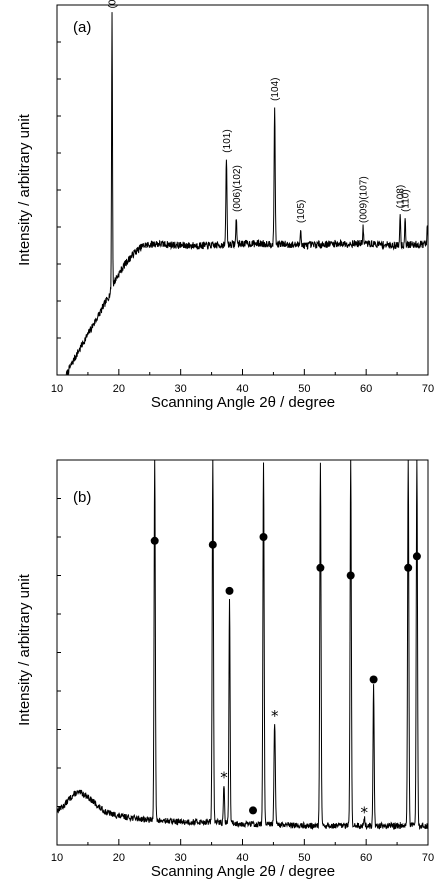 Image resolution: width=436 pixels, height=879 pixels. What do you see at coordinates (237, 188) in the screenshot?
I see `peak-label: (006)(102)` at bounding box center [237, 188].